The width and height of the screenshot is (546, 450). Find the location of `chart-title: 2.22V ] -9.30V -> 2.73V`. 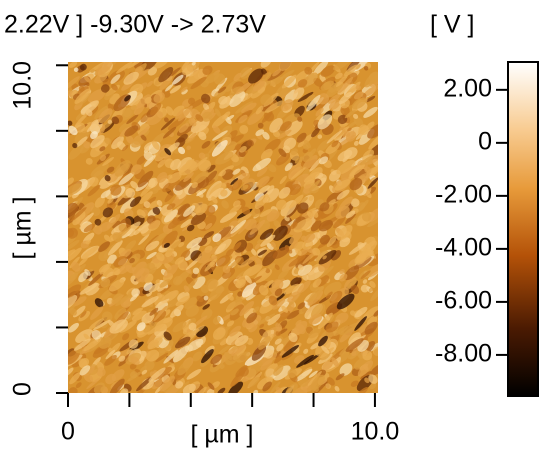

chart-title: 2.22V ] -9.30V -> 2.73V is located at coordinates (135, 25).